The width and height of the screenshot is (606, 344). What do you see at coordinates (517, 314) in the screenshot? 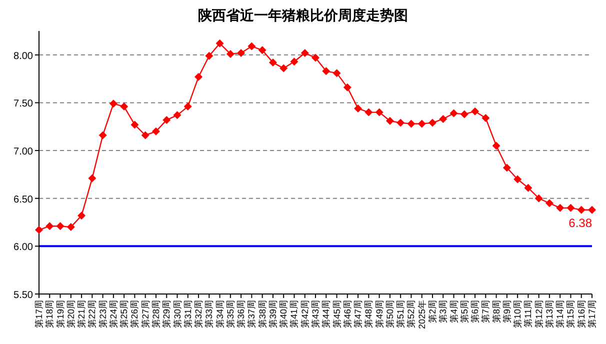
I see `x-tick-label: 第10周` at bounding box center [517, 314].